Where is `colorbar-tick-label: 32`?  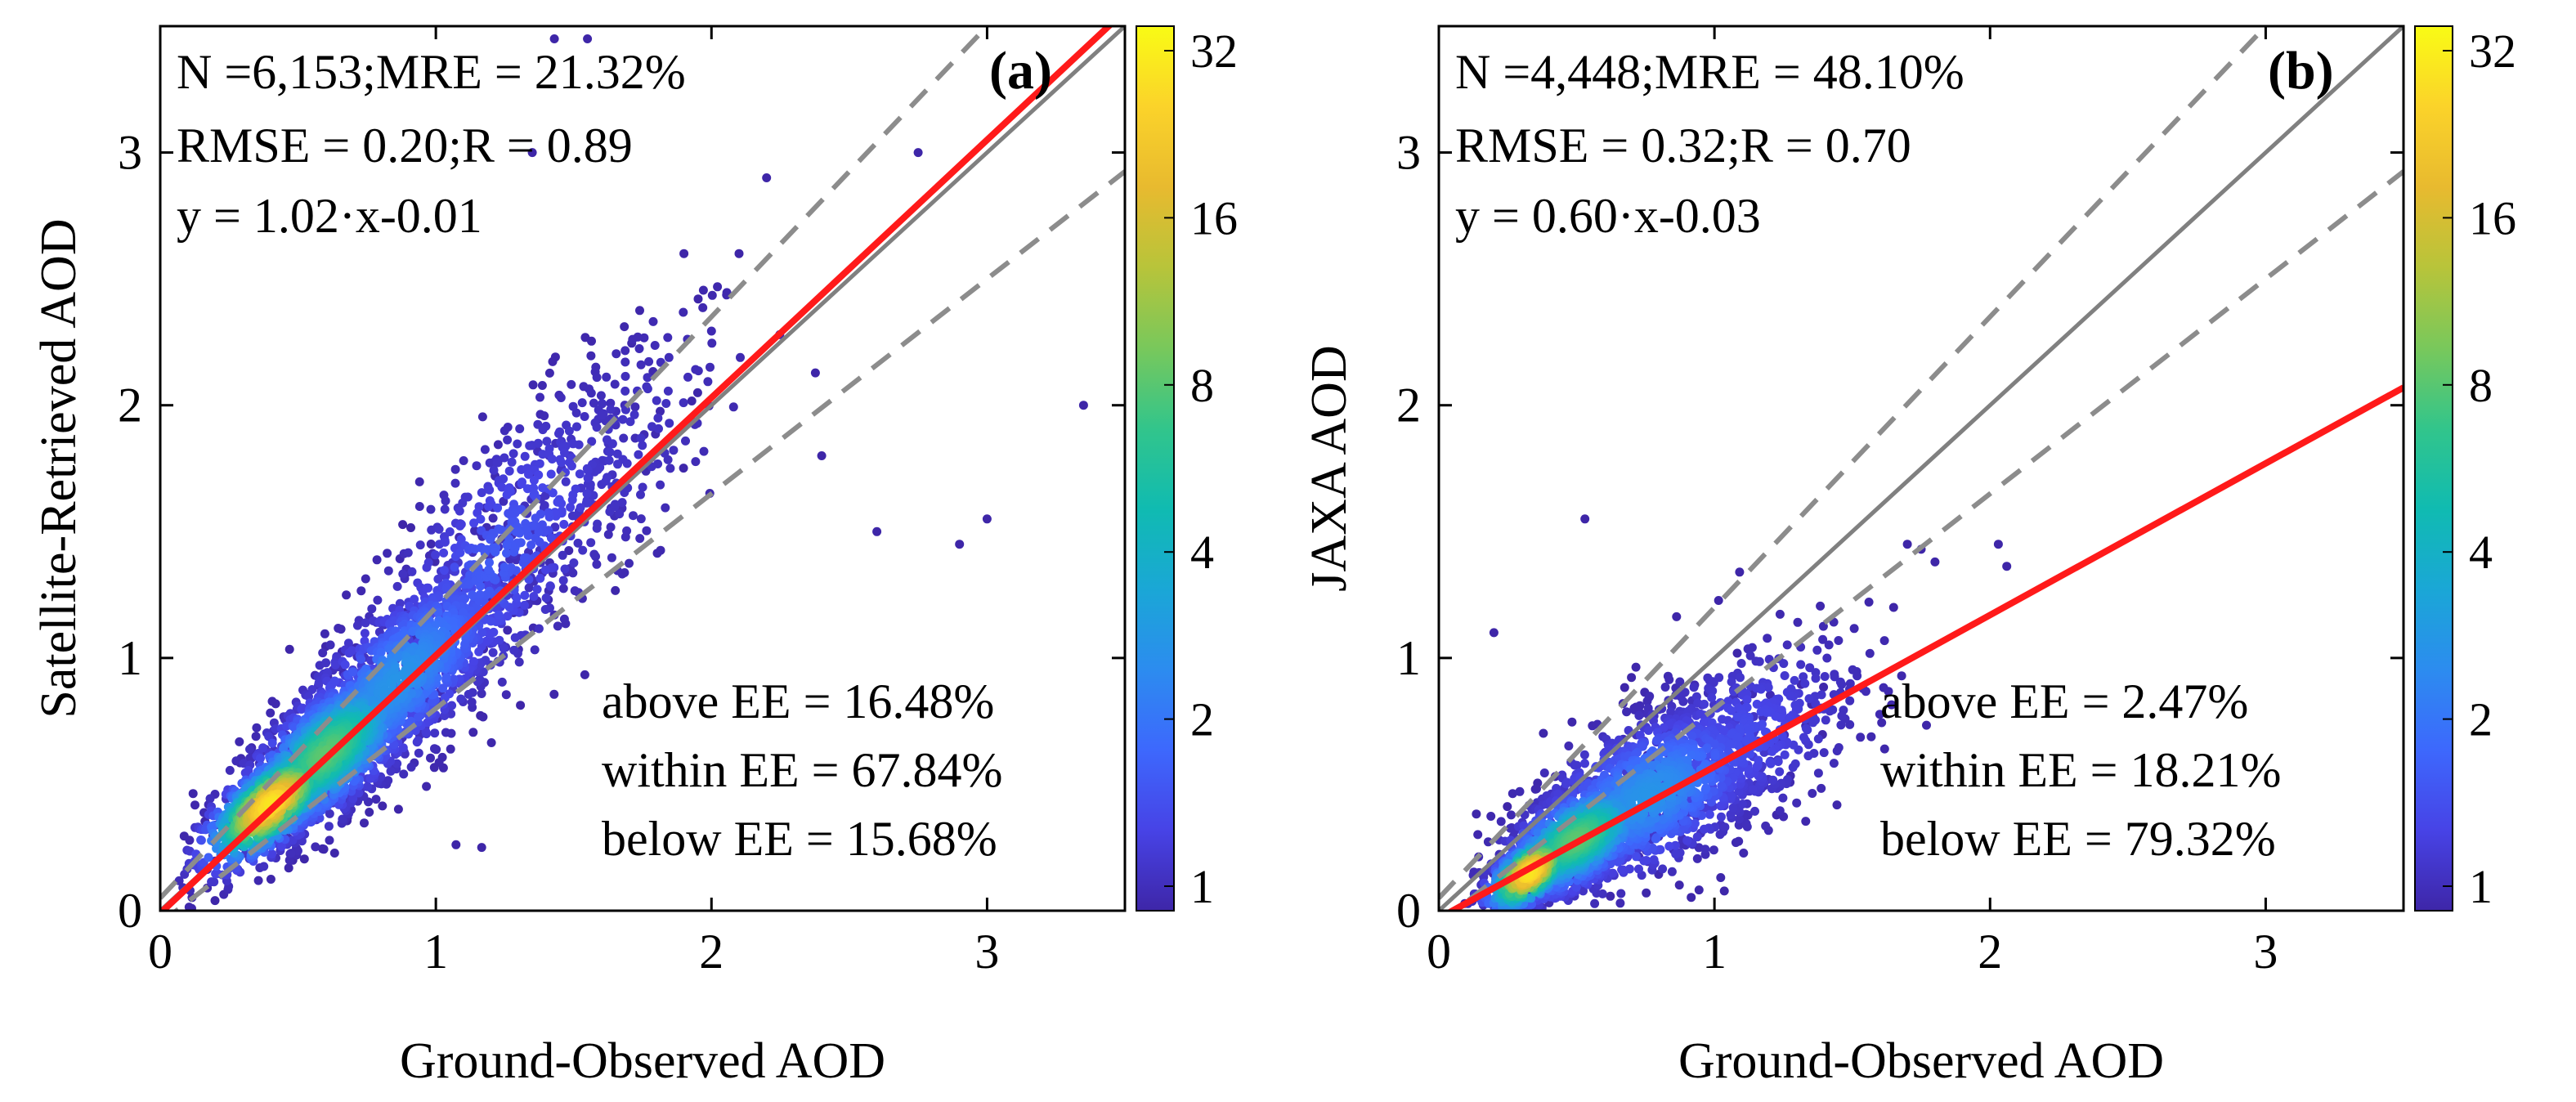
colorbar-tick-label: 32 is located at coordinates (1214, 51).